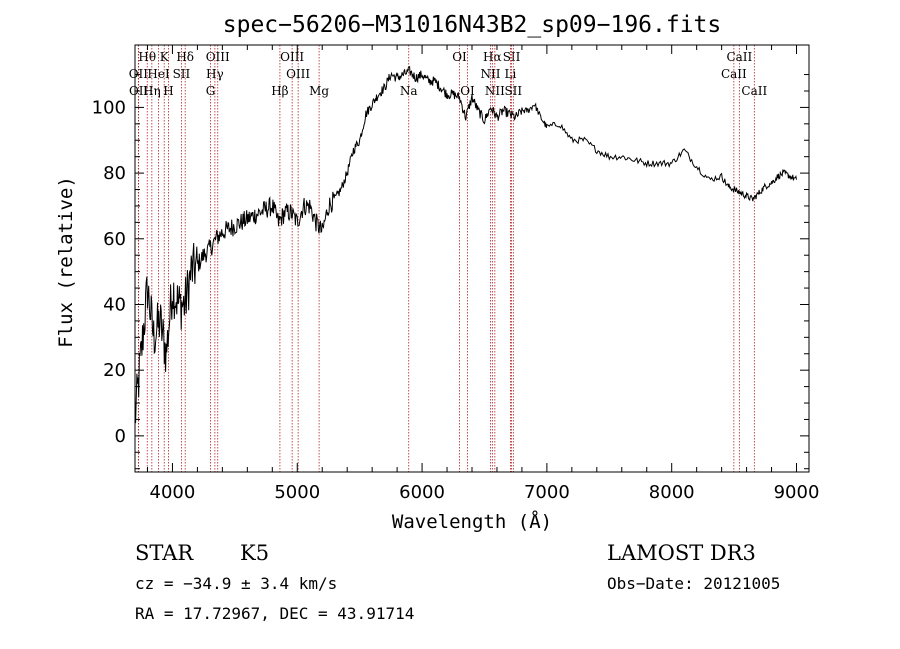 The width and height of the screenshot is (900, 649). What do you see at coordinates (274, 613) in the screenshot?
I see `coordinates: RA = 17.72967, DEC = 43.91714` at bounding box center [274, 613].